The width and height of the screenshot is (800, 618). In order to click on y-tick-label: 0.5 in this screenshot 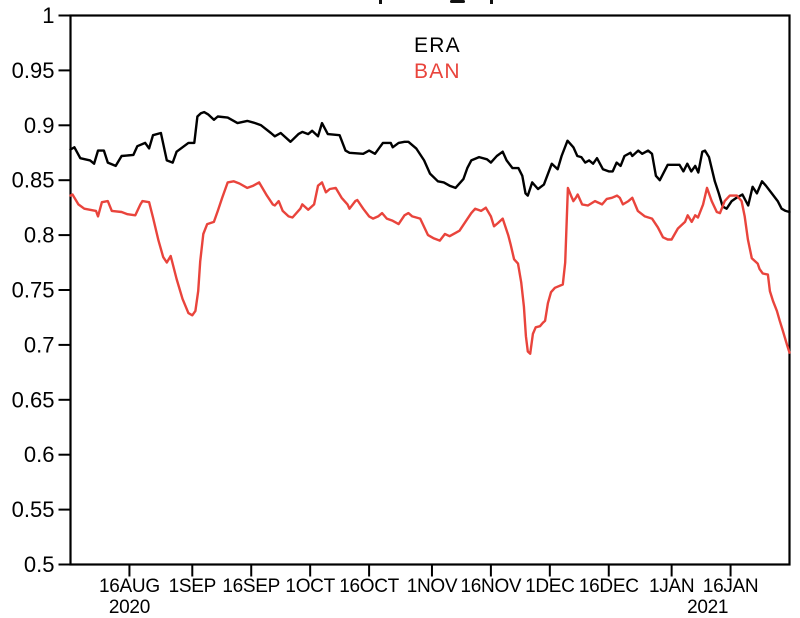, I will do `click(39, 564)`.